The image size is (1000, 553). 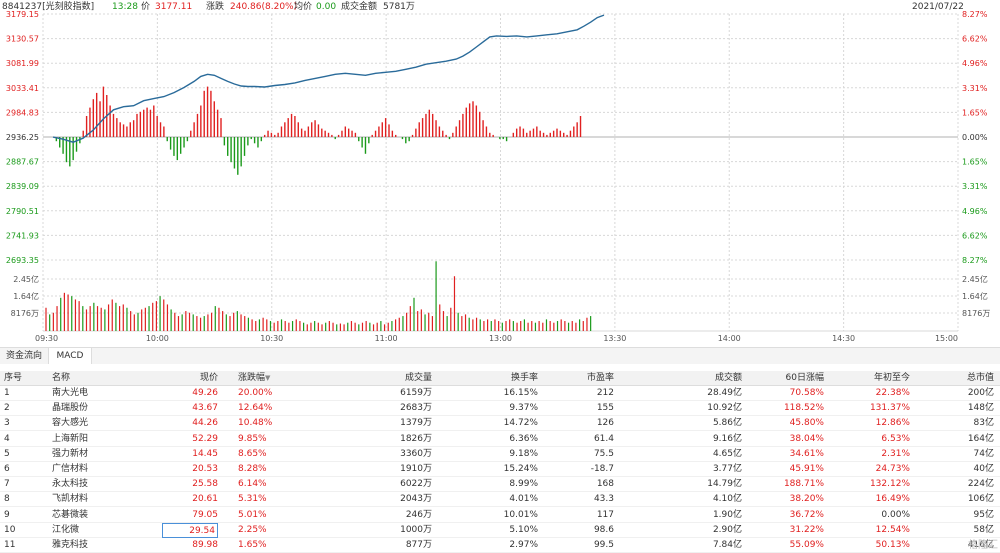 I want to click on cell-name: 上海新阳, so click(x=70, y=438).